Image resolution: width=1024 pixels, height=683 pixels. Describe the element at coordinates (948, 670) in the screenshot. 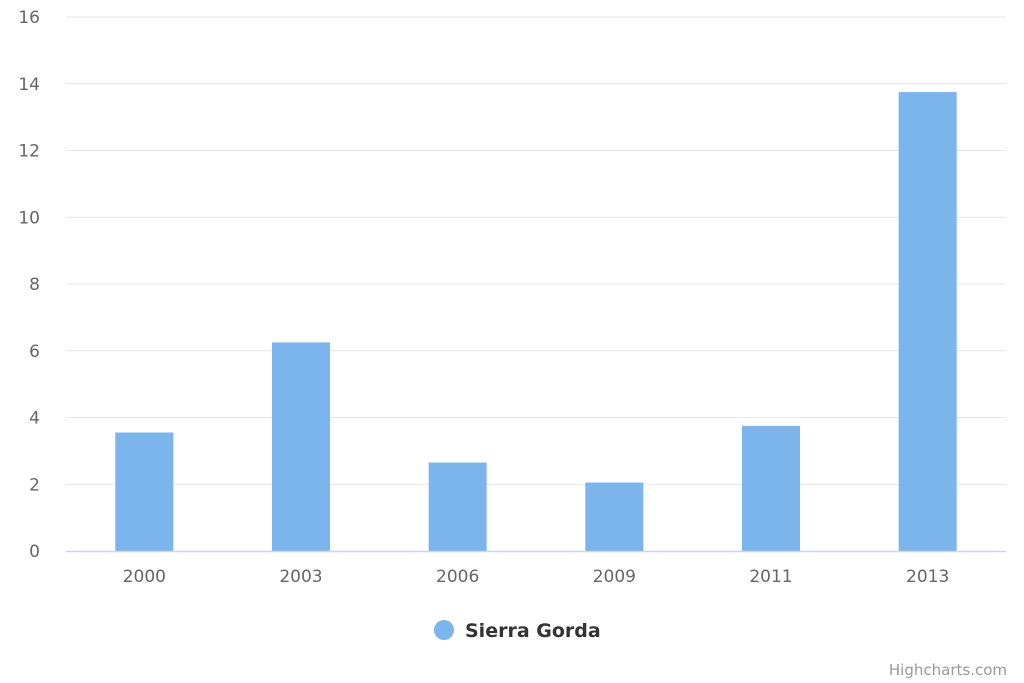

I see `credits-link: Highcharts.com` at that location.